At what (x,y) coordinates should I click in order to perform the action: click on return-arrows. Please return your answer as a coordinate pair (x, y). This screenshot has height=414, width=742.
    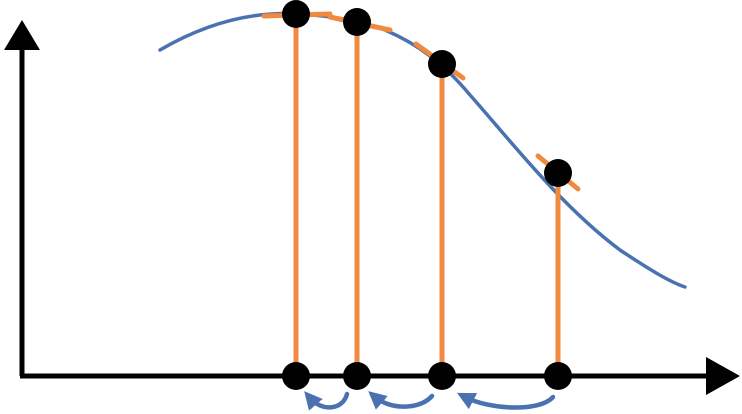
    Looking at the image, I should click on (430, 401).